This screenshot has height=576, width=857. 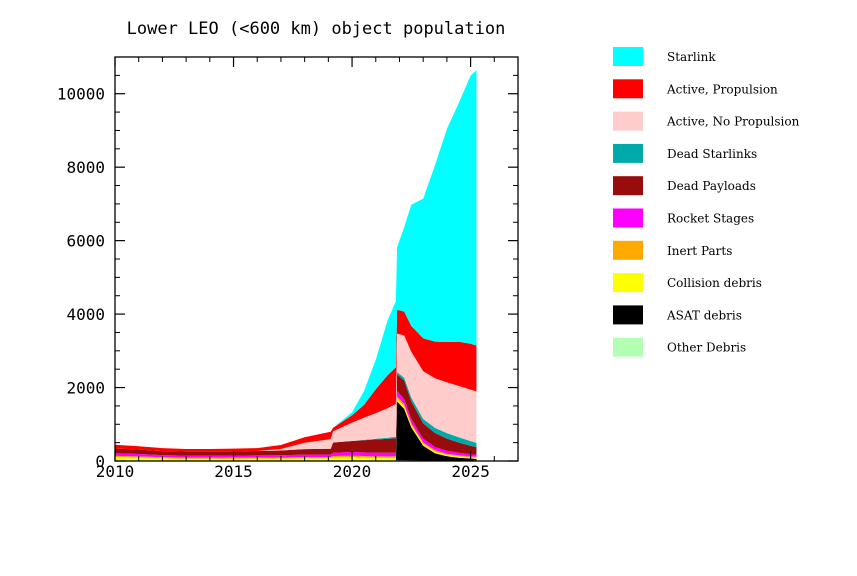 What do you see at coordinates (470, 471) in the screenshot?
I see `x-tick-label: 2025` at bounding box center [470, 471].